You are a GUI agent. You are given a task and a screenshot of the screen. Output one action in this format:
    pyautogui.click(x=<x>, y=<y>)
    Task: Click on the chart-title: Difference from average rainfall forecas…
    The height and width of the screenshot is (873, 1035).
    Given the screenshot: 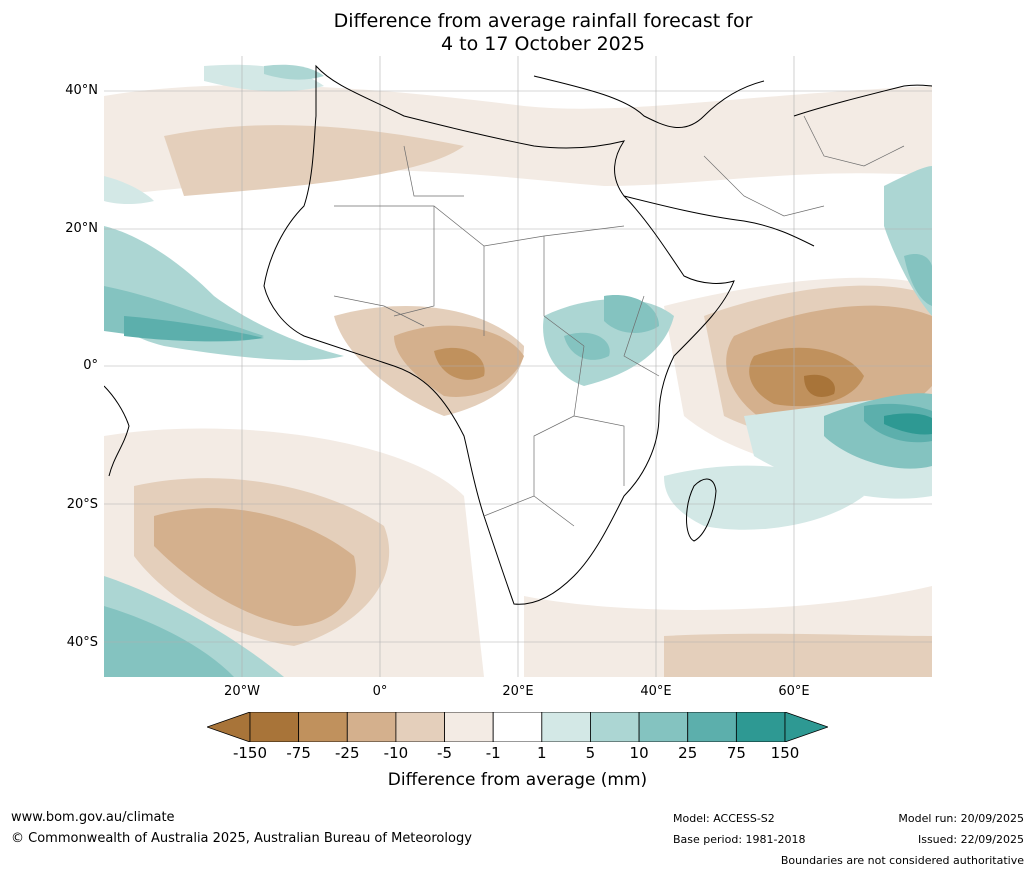 What is the action you would take?
    pyautogui.click(x=517, y=33)
    